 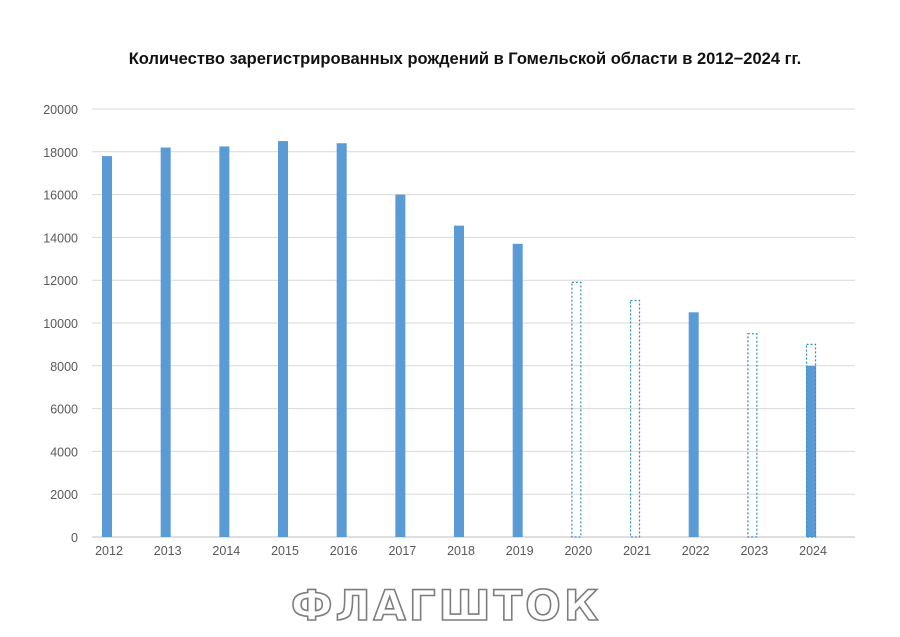 I want to click on x-tick-label: 2012, so click(x=109, y=551).